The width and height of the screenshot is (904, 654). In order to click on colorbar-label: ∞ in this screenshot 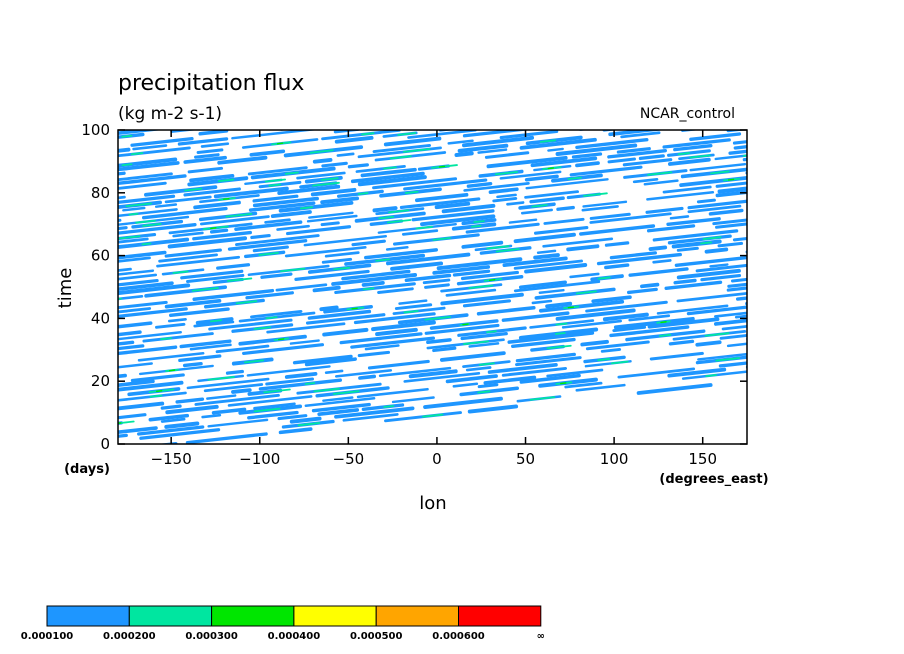, I will do `click(541, 636)`.